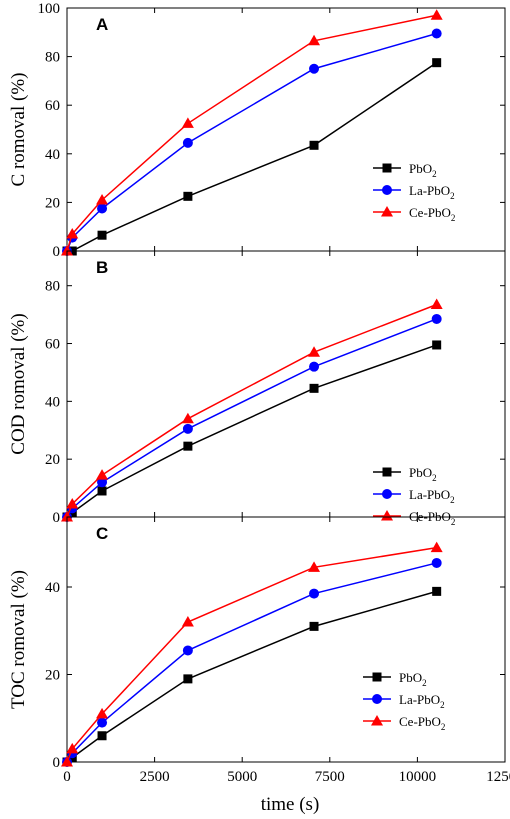  Describe the element at coordinates (498, 777) in the screenshot. I see `x-tick-label: 12500` at that location.